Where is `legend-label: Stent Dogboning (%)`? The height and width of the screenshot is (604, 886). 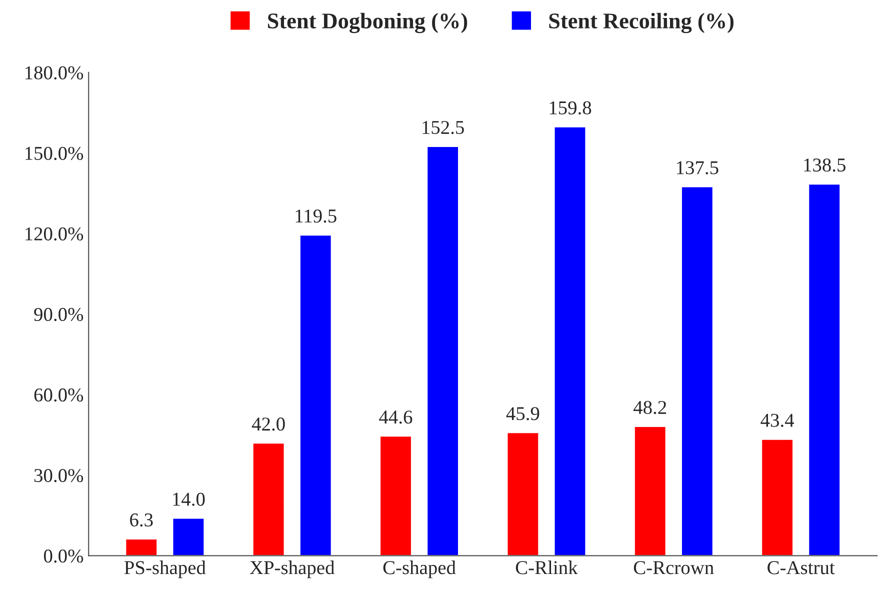 legend-label: Stent Dogboning (%) is located at coordinates (368, 23).